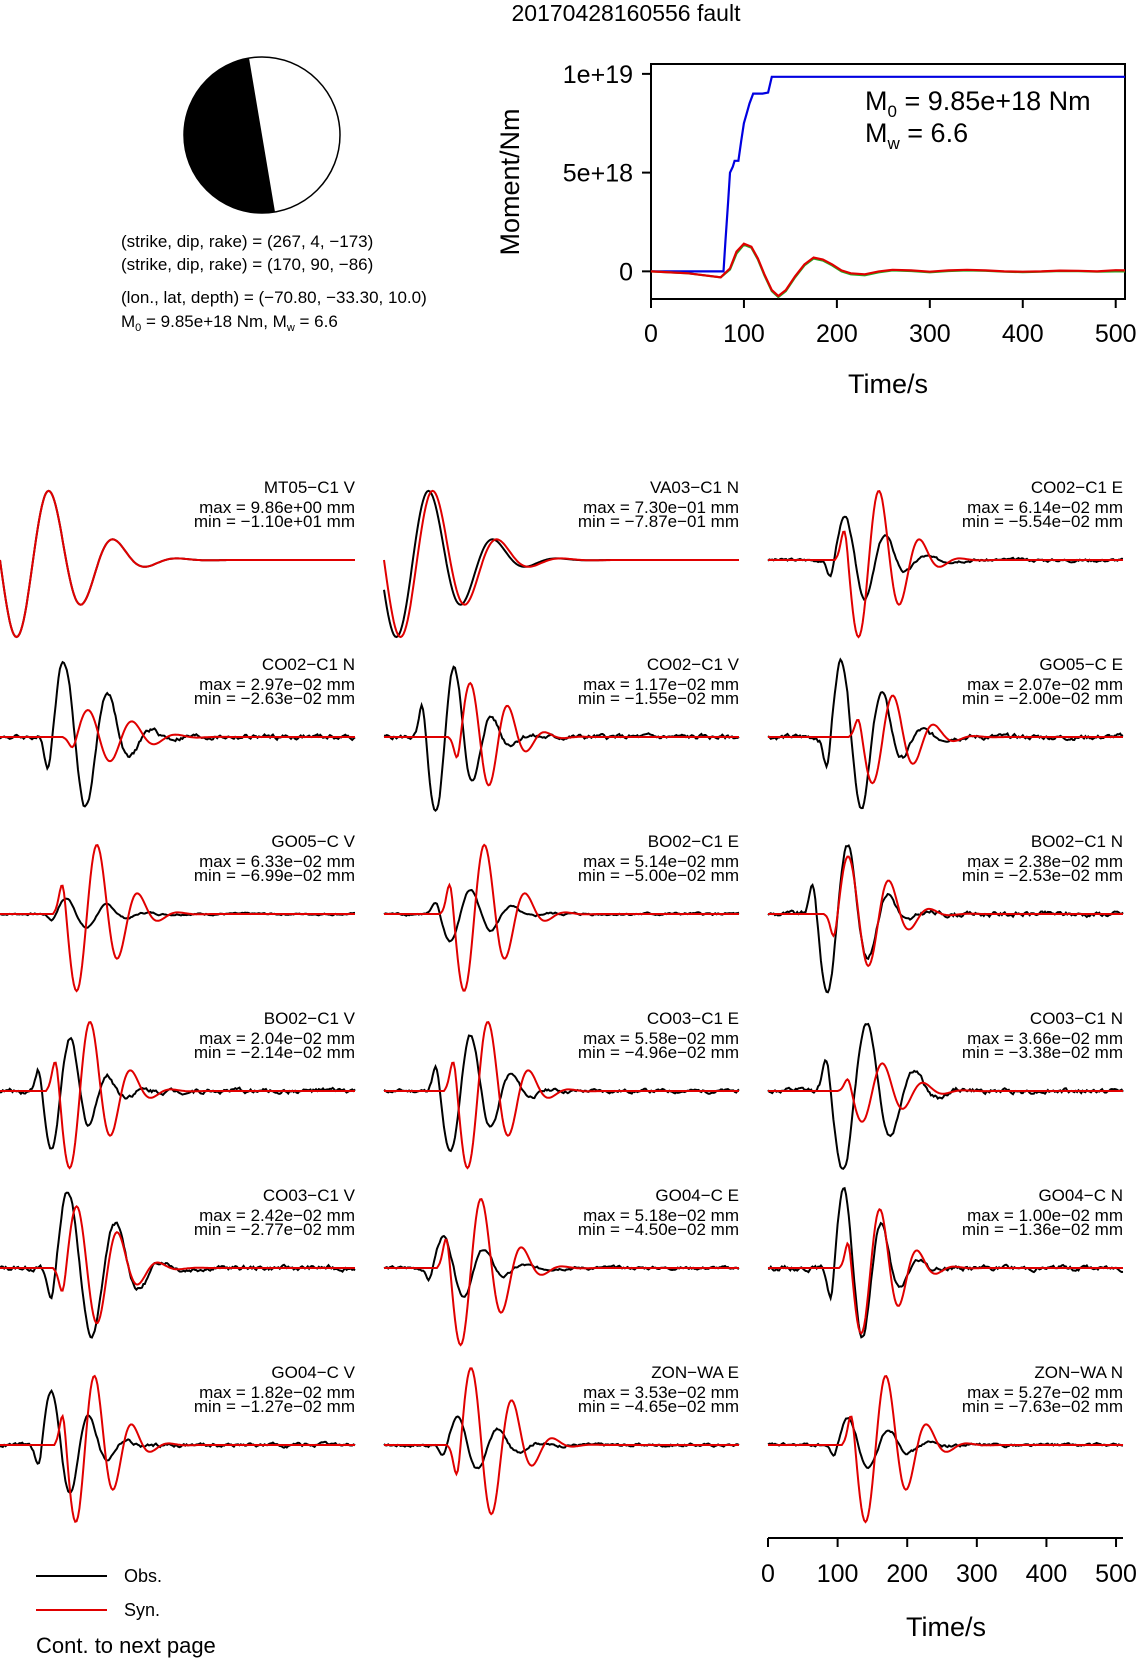  What do you see at coordinates (510, 181) in the screenshot?
I see `moment-y-axis-label: Moment/Nm` at bounding box center [510, 181].